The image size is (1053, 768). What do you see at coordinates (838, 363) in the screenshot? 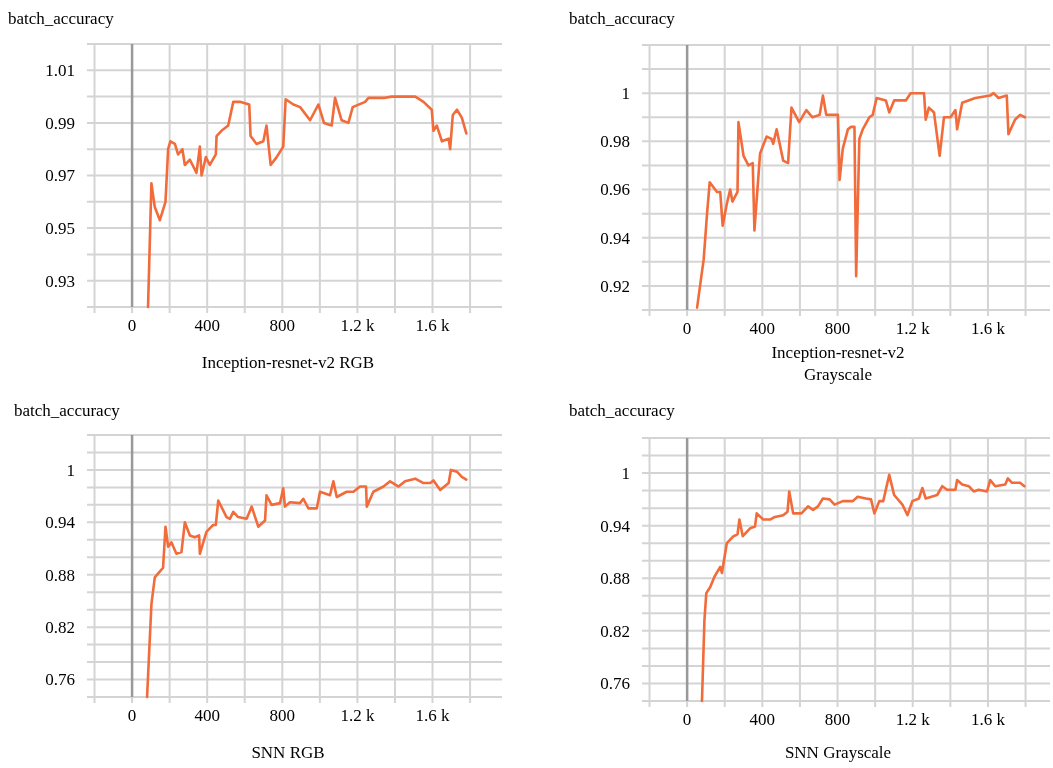
I see `x-axis-title: Inception-resnet-v2 Grayscale` at bounding box center [838, 363].